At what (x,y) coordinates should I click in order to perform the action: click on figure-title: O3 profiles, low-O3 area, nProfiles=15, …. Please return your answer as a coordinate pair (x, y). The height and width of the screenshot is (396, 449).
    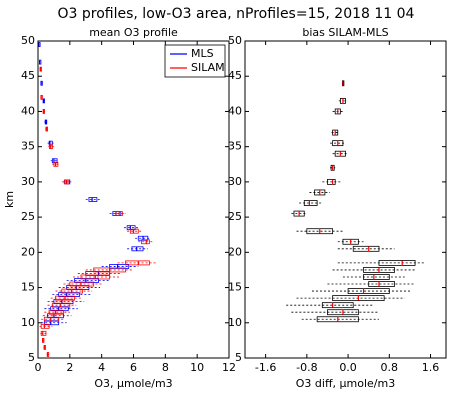
    Looking at the image, I should click on (236, 14).